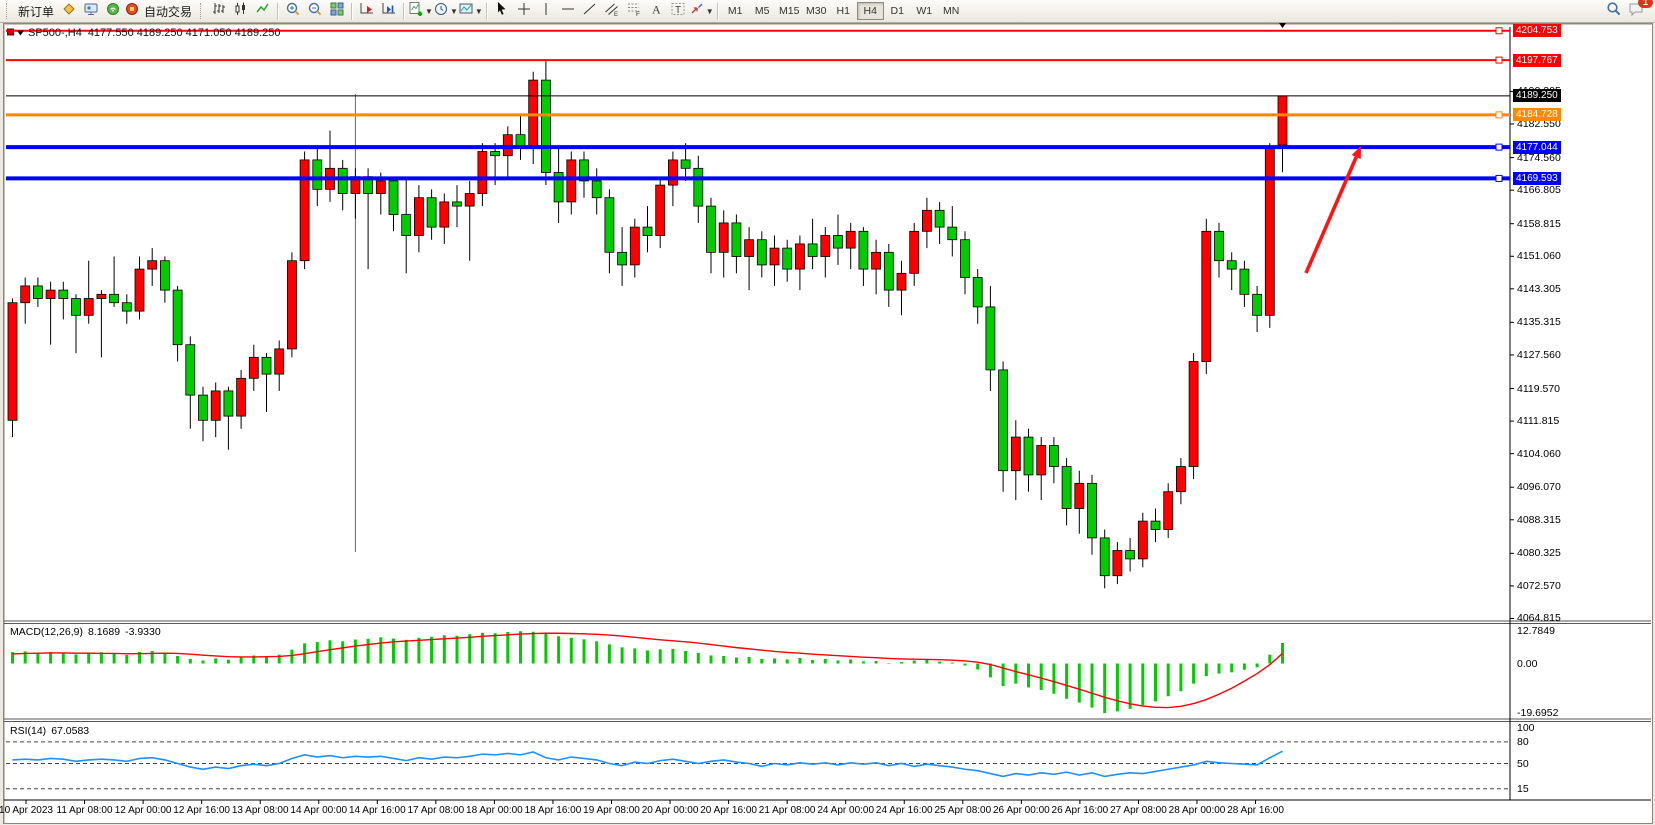  Describe the element at coordinates (70, 731) in the screenshot. I see `rsi-value: 67.0583` at that location.